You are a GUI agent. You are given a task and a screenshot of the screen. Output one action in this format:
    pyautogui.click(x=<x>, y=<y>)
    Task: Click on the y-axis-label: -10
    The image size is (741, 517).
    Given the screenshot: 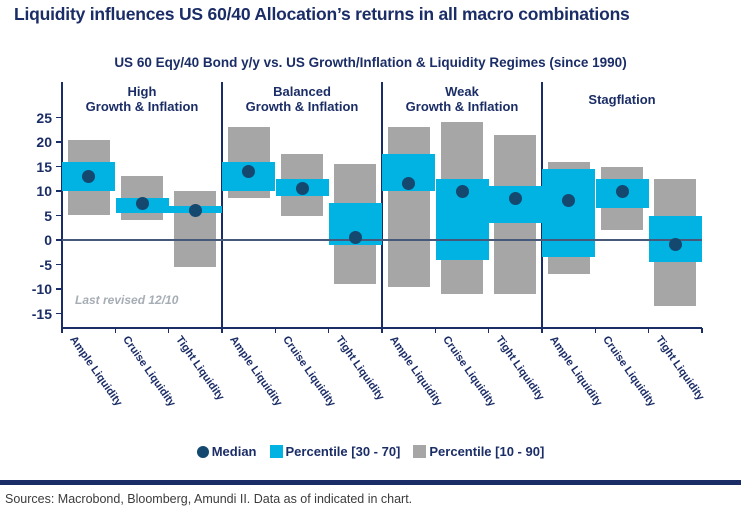 What is the action you would take?
    pyautogui.click(x=41, y=289)
    